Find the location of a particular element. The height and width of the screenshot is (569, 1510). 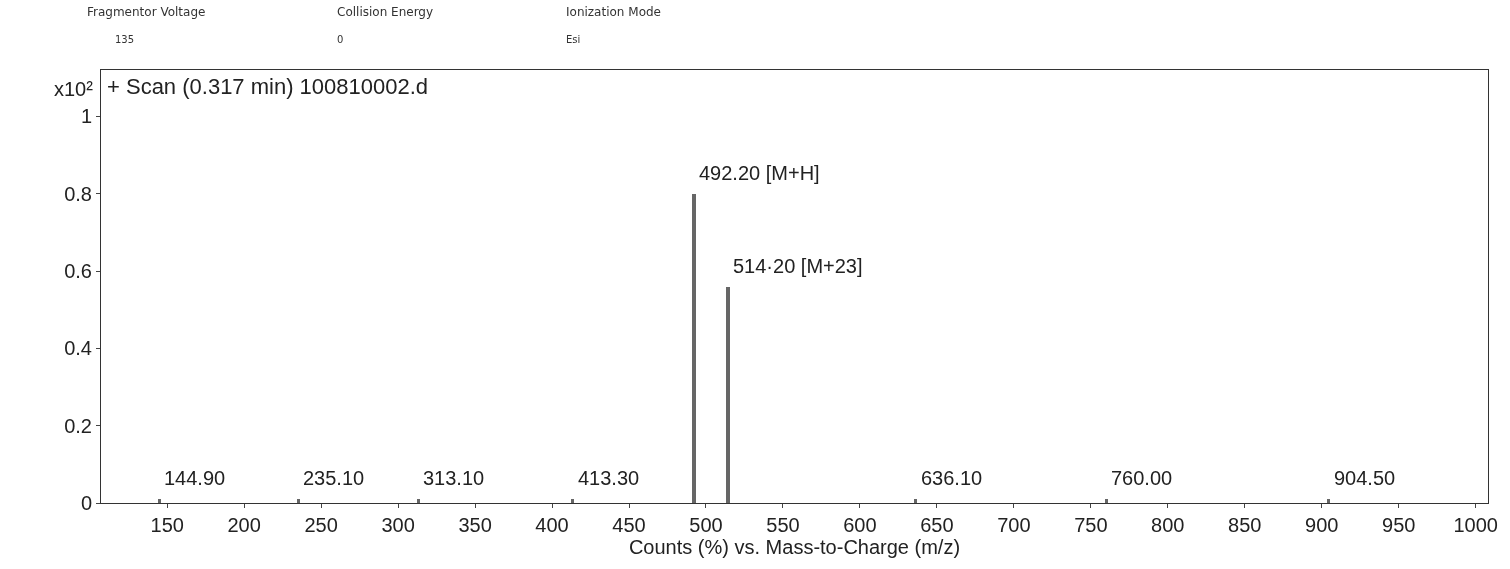

x-tick-label: 800 is located at coordinates (1168, 525).